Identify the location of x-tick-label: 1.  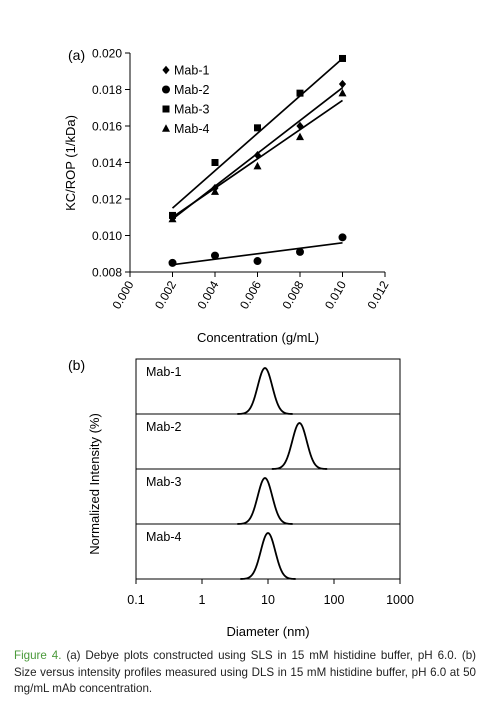
(202, 600).